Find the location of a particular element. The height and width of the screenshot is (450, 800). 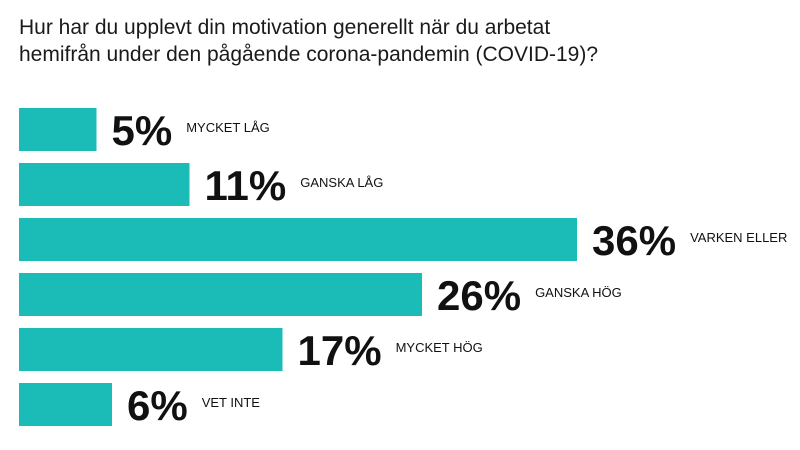

value-label-1: 5% is located at coordinates (142, 130).